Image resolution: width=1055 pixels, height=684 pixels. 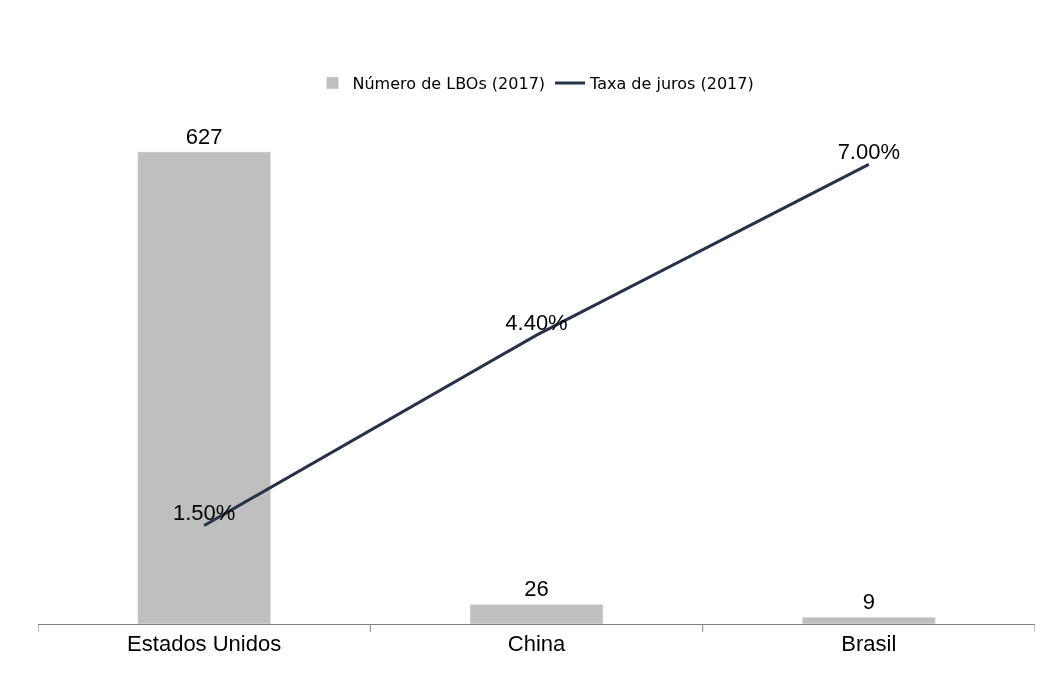 I want to click on legend-label: Número de LBOs (2017), so click(x=449, y=84).